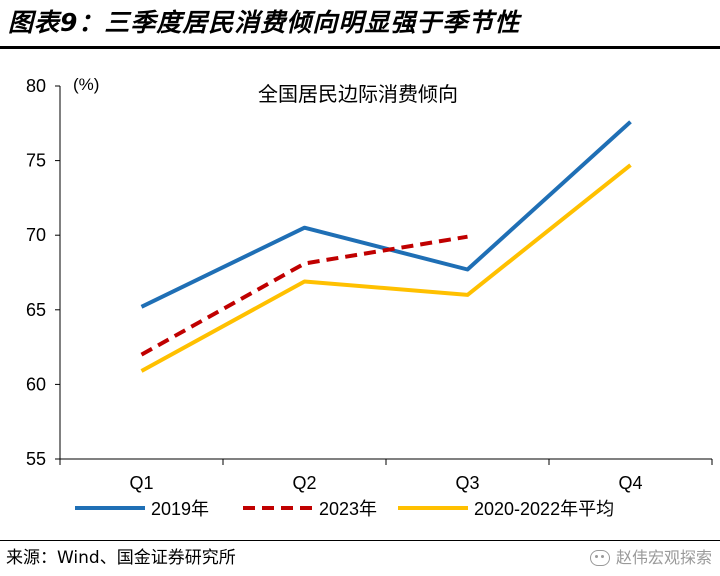 This screenshot has height=576, width=720. I want to click on y-tick-label: 60, so click(36, 384).